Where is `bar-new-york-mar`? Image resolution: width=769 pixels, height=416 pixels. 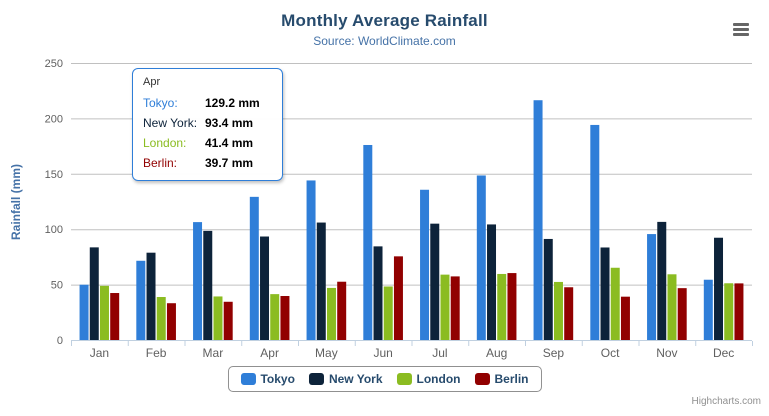 bar-new-york-mar is located at coordinates (208, 285).